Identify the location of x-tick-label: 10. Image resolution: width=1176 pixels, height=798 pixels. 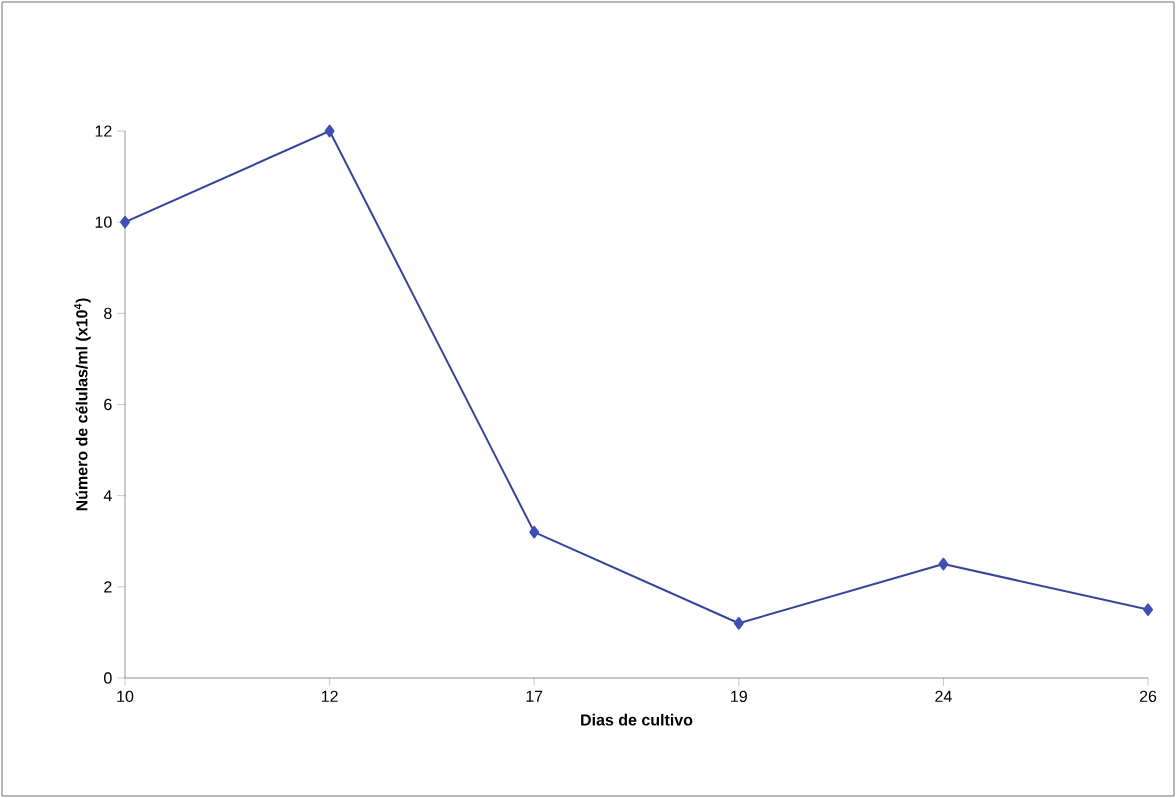
(125, 696).